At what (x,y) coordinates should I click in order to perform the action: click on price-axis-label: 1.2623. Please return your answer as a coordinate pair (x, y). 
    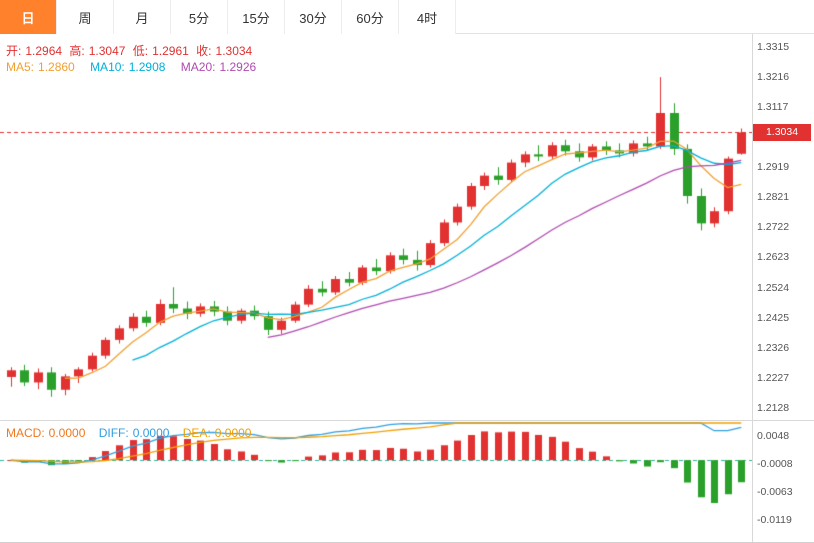
    Looking at the image, I should click on (773, 257).